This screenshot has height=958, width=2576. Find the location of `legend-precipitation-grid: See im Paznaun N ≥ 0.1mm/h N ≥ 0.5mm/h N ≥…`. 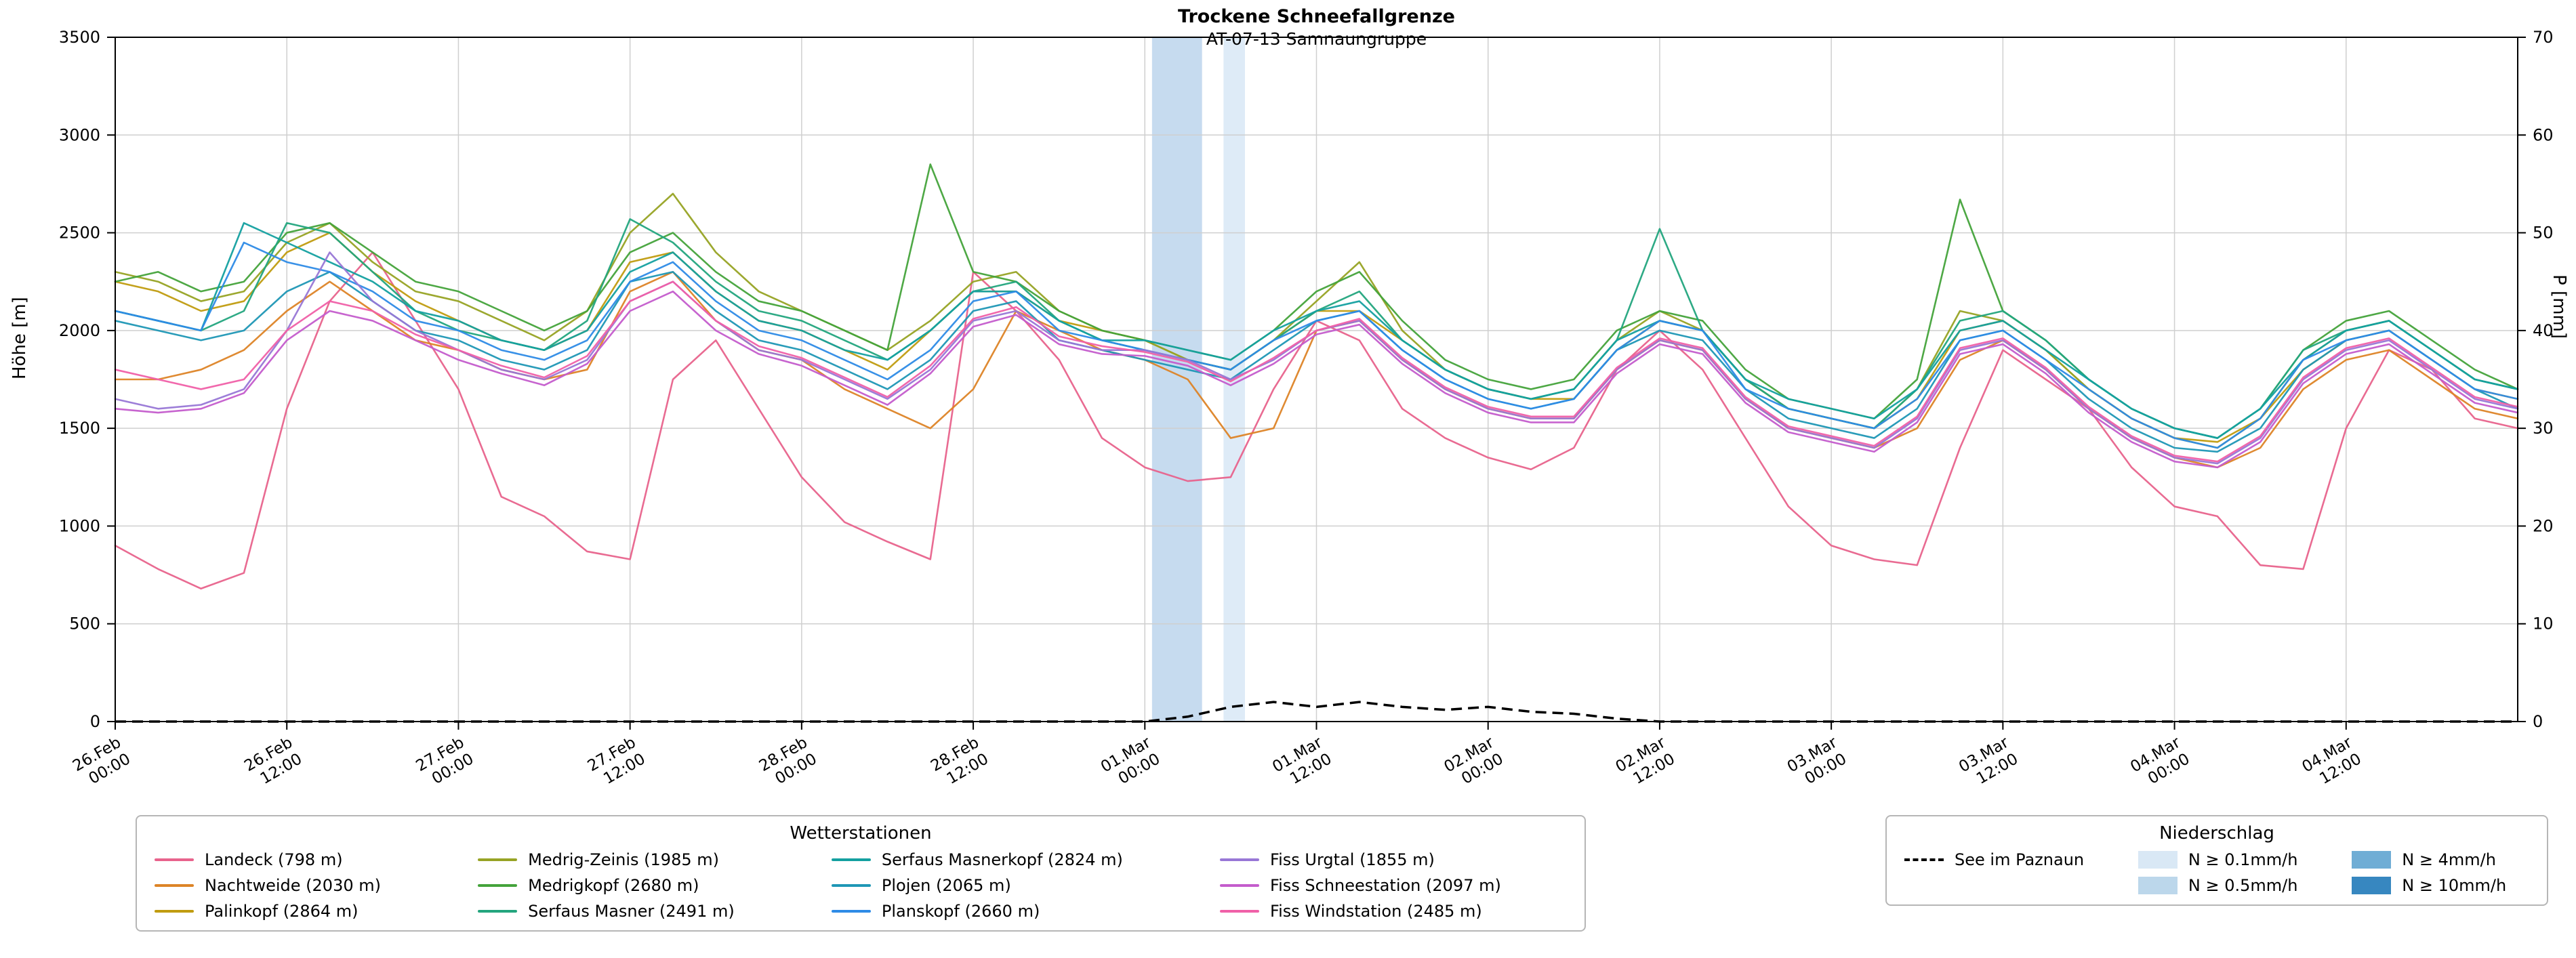

legend-precipitation-grid: See im Paznaun N ≥ 0.1mm/h N ≥ 0.5mm/h N ≥… is located at coordinates (2216, 872).